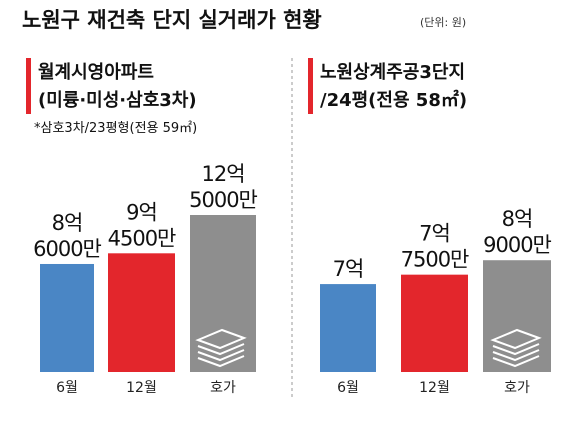 This screenshot has height=432, width=580. What do you see at coordinates (517, 232) in the screenshot?
I see `value-label: 8억 9000만` at bounding box center [517, 232].